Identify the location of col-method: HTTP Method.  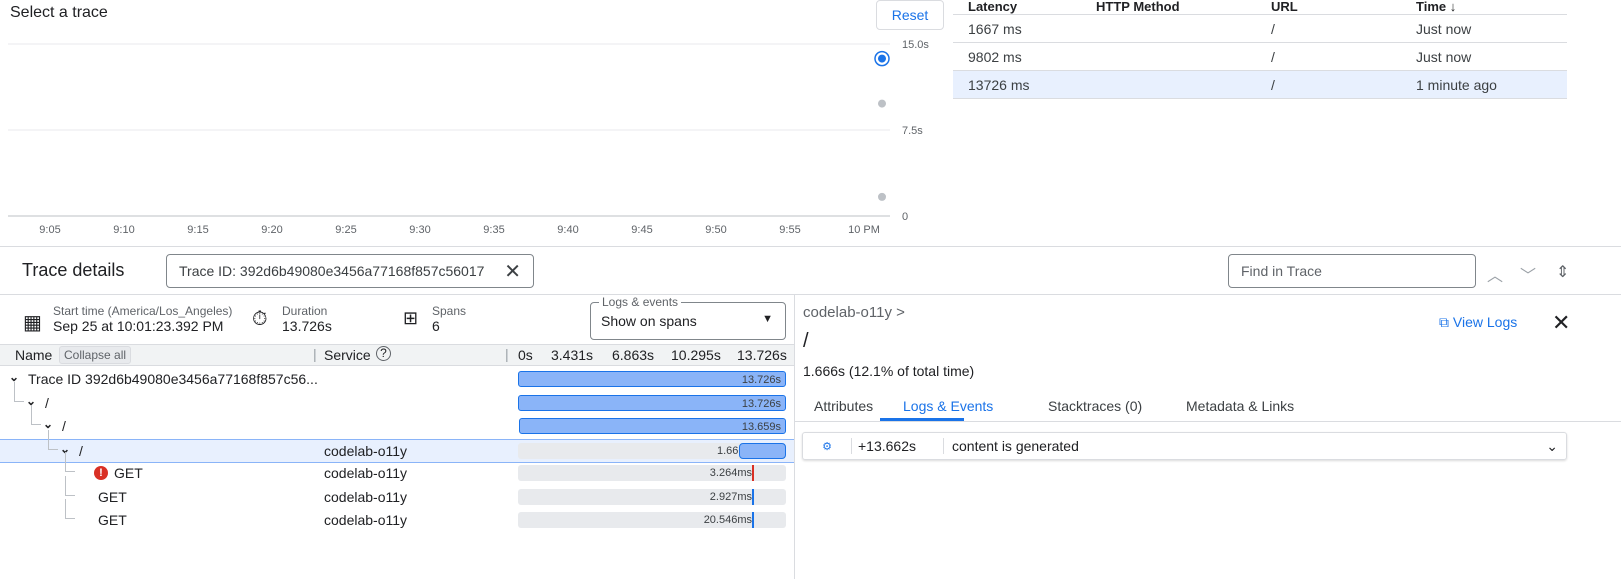
(1138, 7).